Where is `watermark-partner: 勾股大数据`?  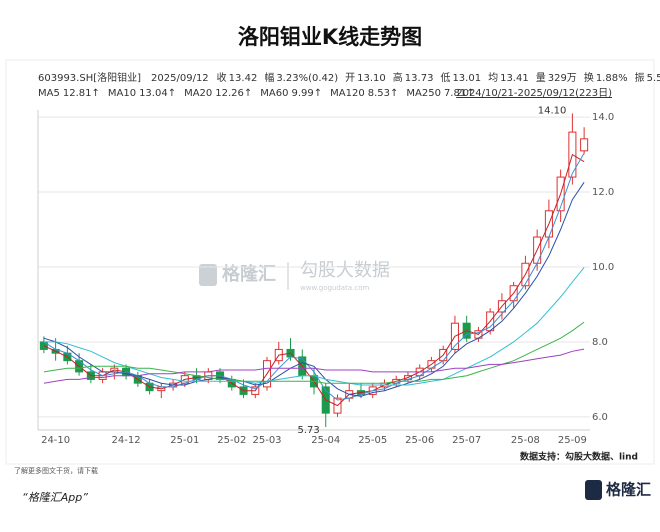 watermark-partner: 勾股大数据 is located at coordinates (345, 270).